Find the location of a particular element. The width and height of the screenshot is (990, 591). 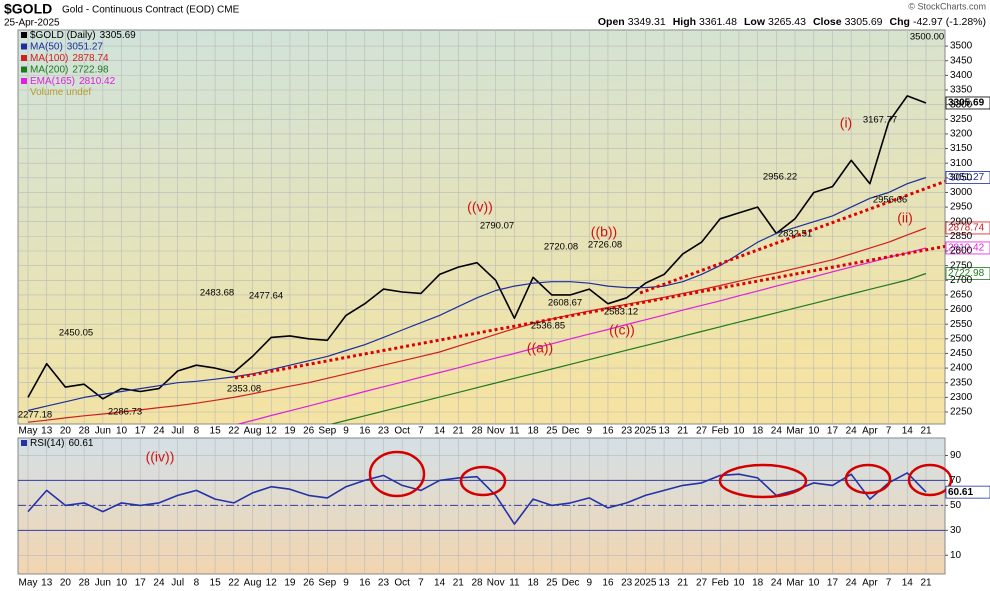

y-tick-label: 90 is located at coordinates (956, 455).